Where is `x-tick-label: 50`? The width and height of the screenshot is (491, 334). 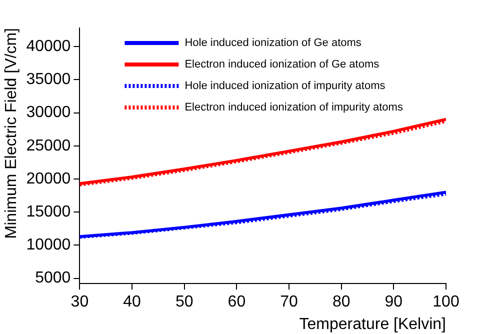
x-tick-label: 50 is located at coordinates (184, 302).